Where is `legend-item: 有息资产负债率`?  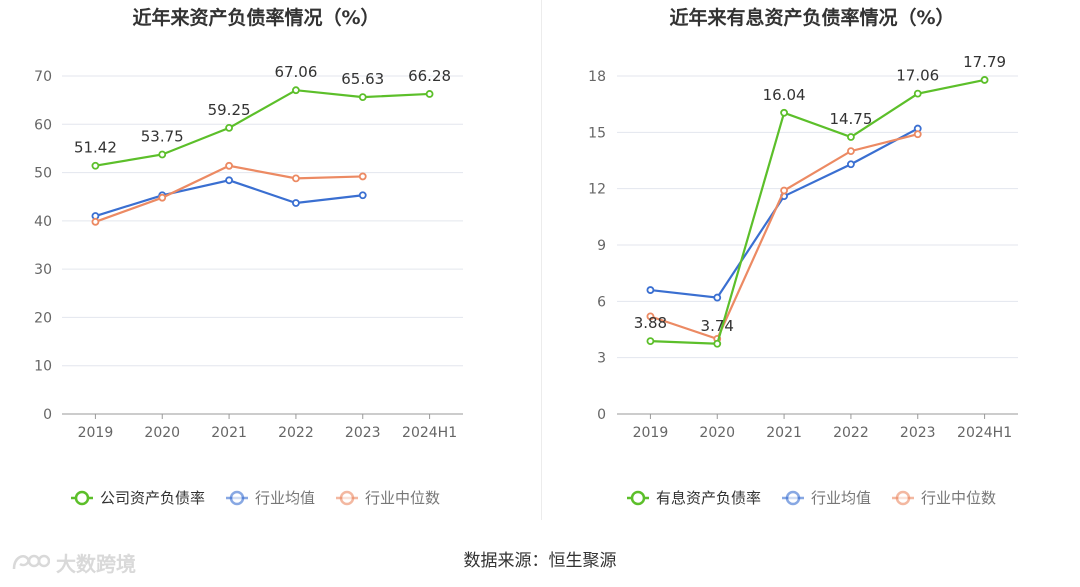 legend-item: 有息资产负债率 is located at coordinates (694, 498).